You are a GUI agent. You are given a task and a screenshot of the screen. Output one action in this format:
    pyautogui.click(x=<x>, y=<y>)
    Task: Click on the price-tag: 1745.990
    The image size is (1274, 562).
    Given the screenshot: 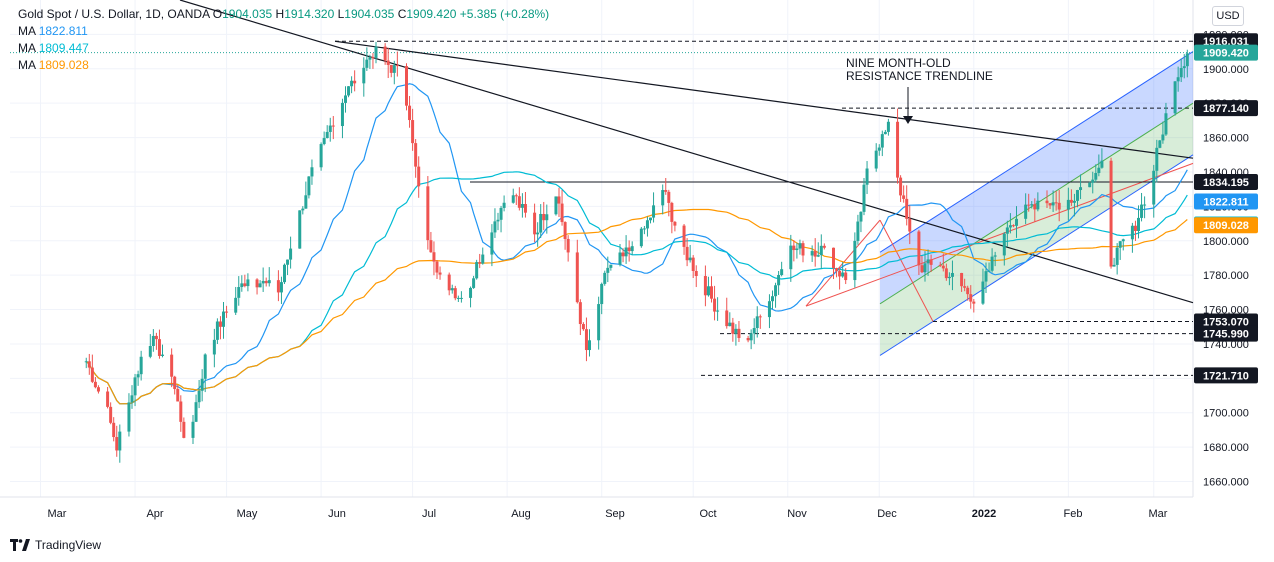 What is the action you would take?
    pyautogui.click(x=1226, y=333)
    